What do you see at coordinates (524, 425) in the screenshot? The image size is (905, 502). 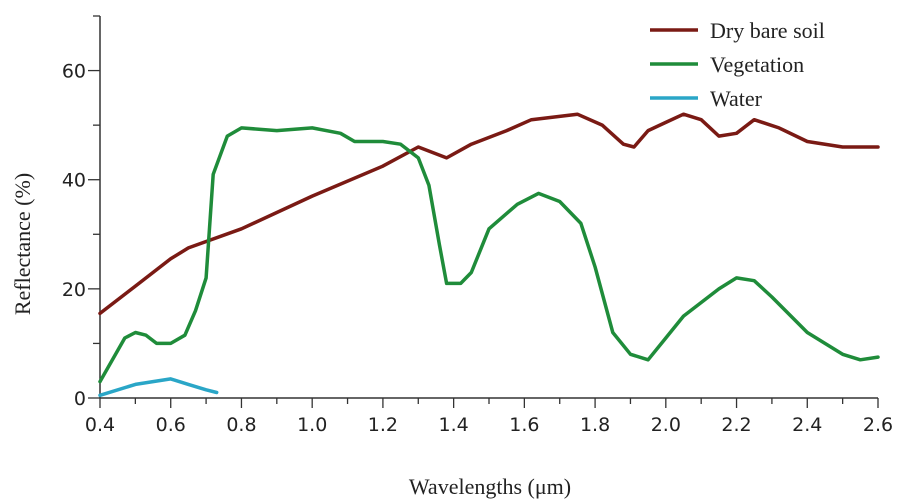 I see `x-tick-label: 1.6` at bounding box center [524, 425].